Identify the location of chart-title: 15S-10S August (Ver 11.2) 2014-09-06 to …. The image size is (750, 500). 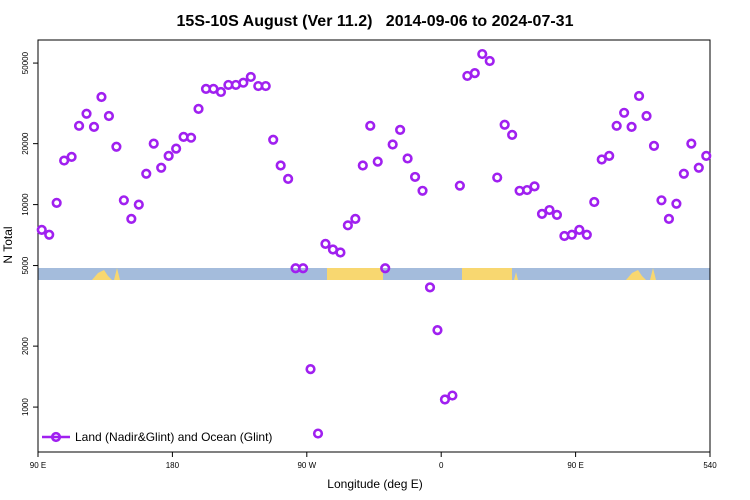
(375, 21).